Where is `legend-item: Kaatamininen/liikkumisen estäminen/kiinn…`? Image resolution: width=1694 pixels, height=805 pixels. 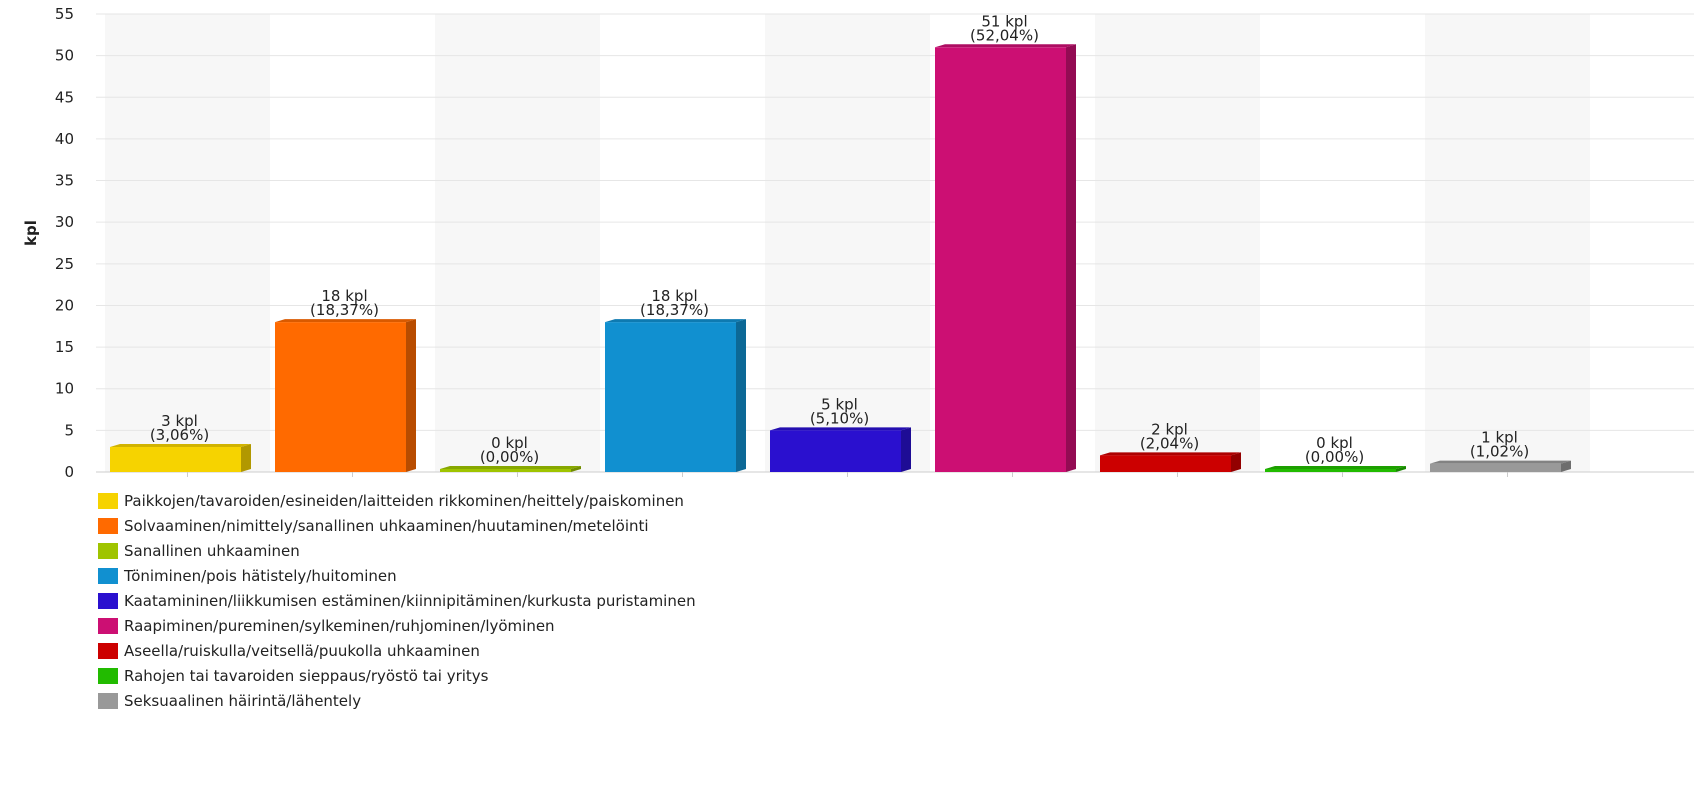
legend-item: Kaatamininen/liikkumisen estäminen/kiinn… is located at coordinates (397, 600).